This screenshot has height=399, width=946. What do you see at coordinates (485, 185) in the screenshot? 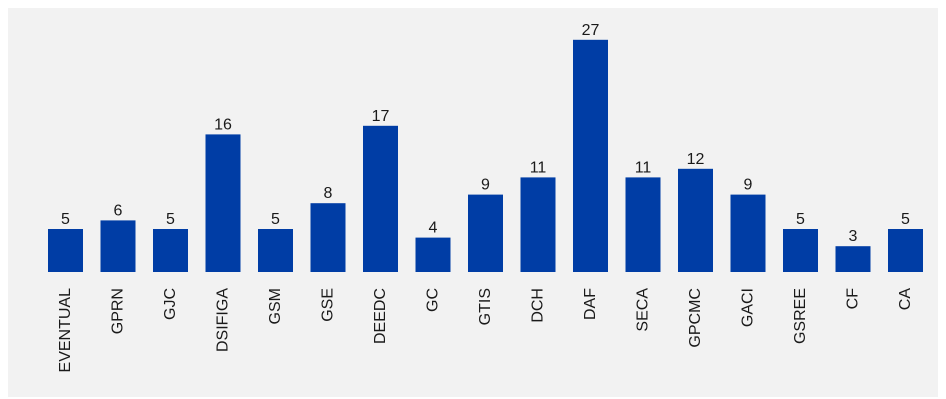
I see `data-label-gtis: 9` at bounding box center [485, 185].